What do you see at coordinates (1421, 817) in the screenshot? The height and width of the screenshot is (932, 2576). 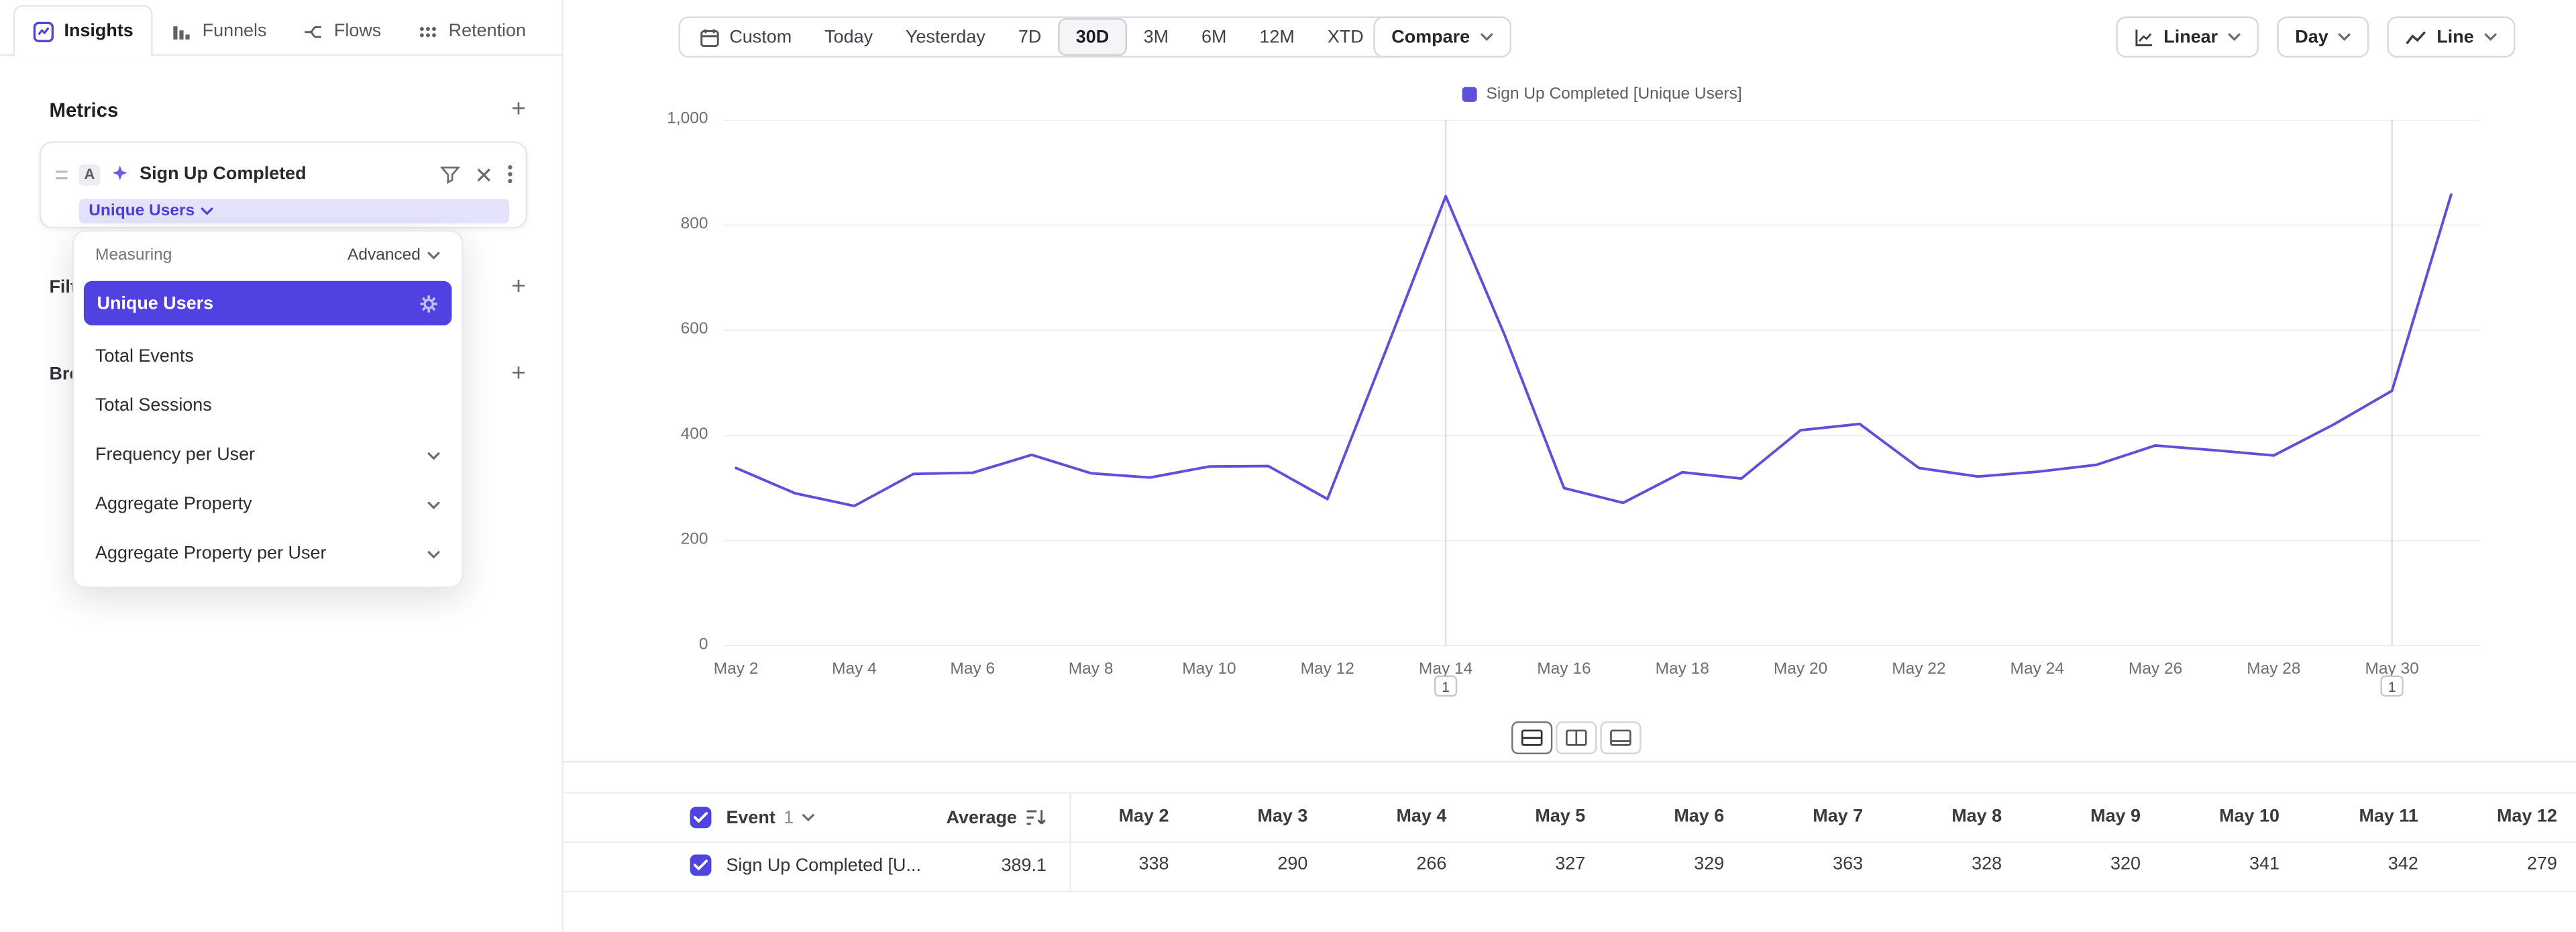 I see `table-column-header: May 4` at bounding box center [1421, 817].